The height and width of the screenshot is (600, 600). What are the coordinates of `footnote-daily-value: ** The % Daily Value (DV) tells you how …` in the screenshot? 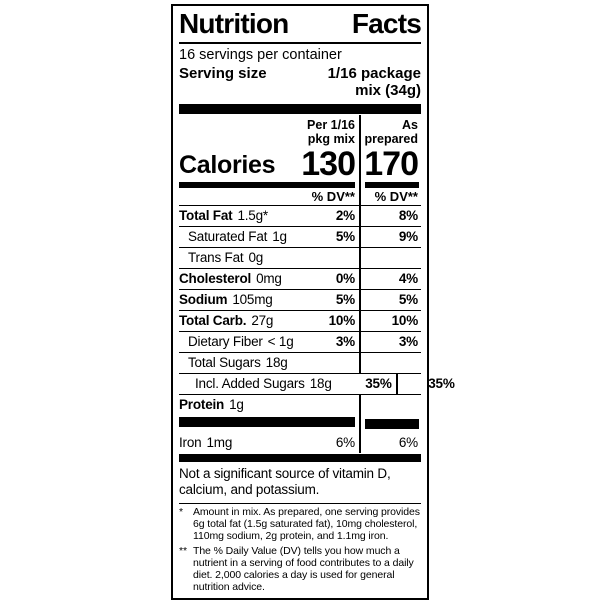 It's located at (300, 568).